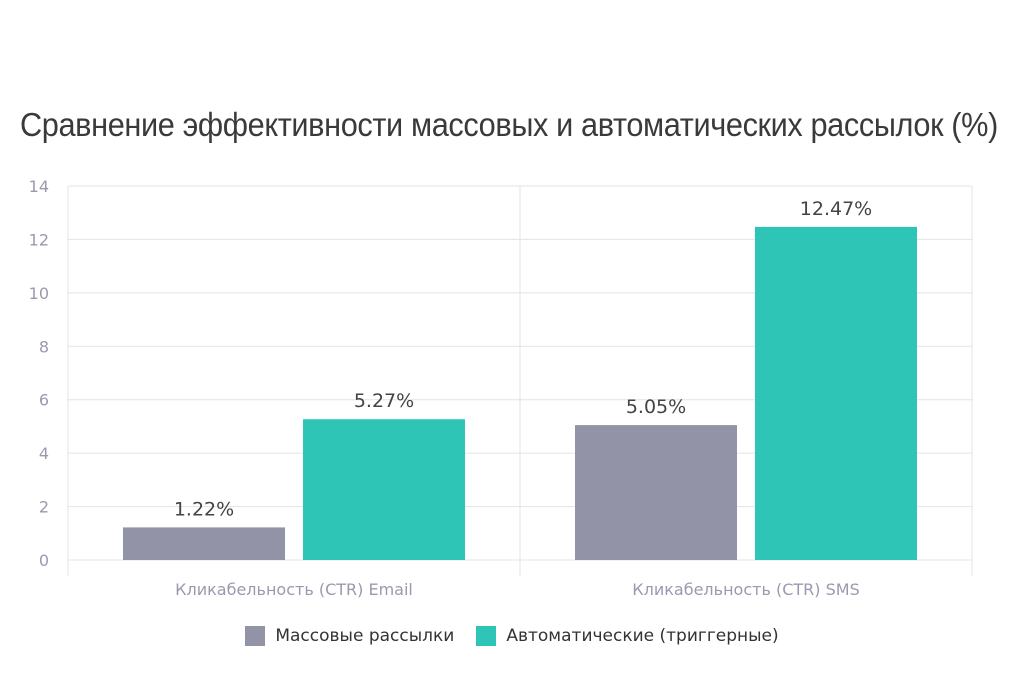 This screenshot has height=683, width=1024. Describe the element at coordinates (656, 407) in the screenshot. I see `data-label-1-0: 5.05%` at that location.